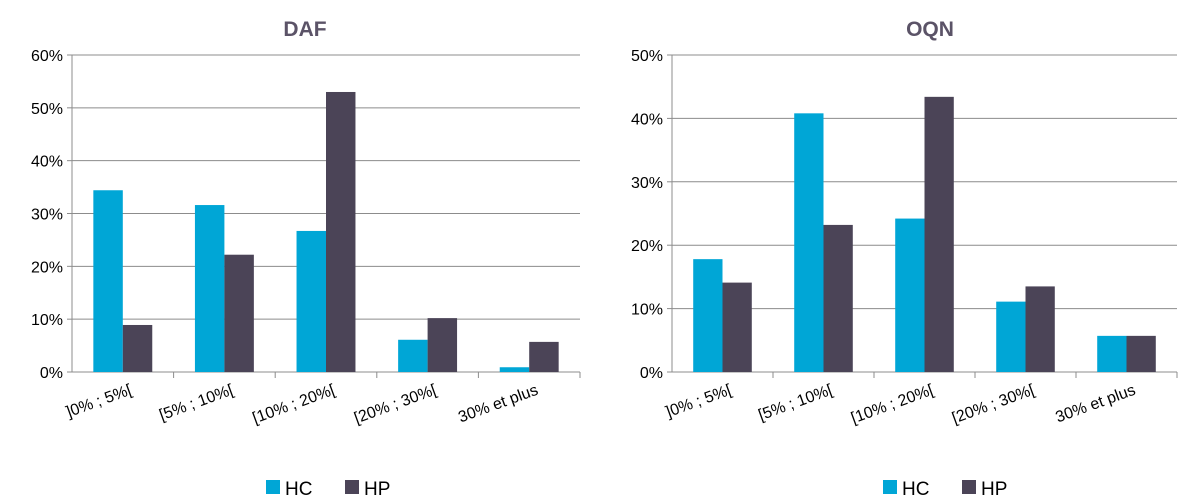  I want to click on y-tick-label: 60%, so click(47, 56).